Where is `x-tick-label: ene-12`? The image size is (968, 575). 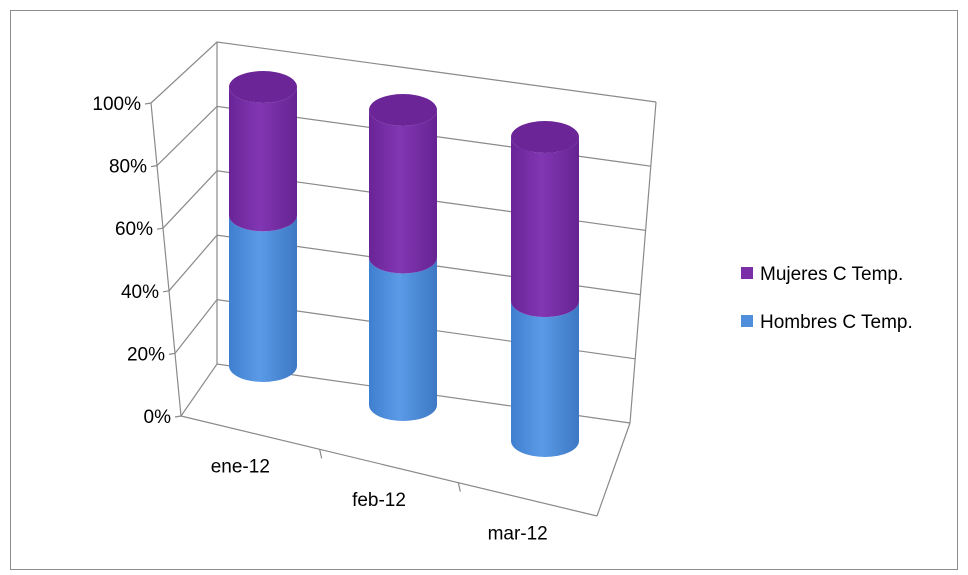
x-tick-label: ene-12 is located at coordinates (240, 467).